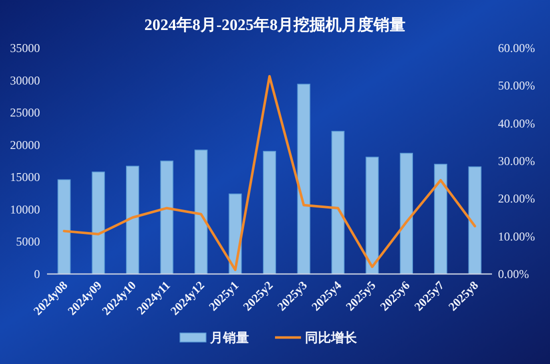 This screenshot has height=364, width=550. What do you see at coordinates (331, 337) in the screenshot?
I see `legend-label: 同比增长` at bounding box center [331, 337].